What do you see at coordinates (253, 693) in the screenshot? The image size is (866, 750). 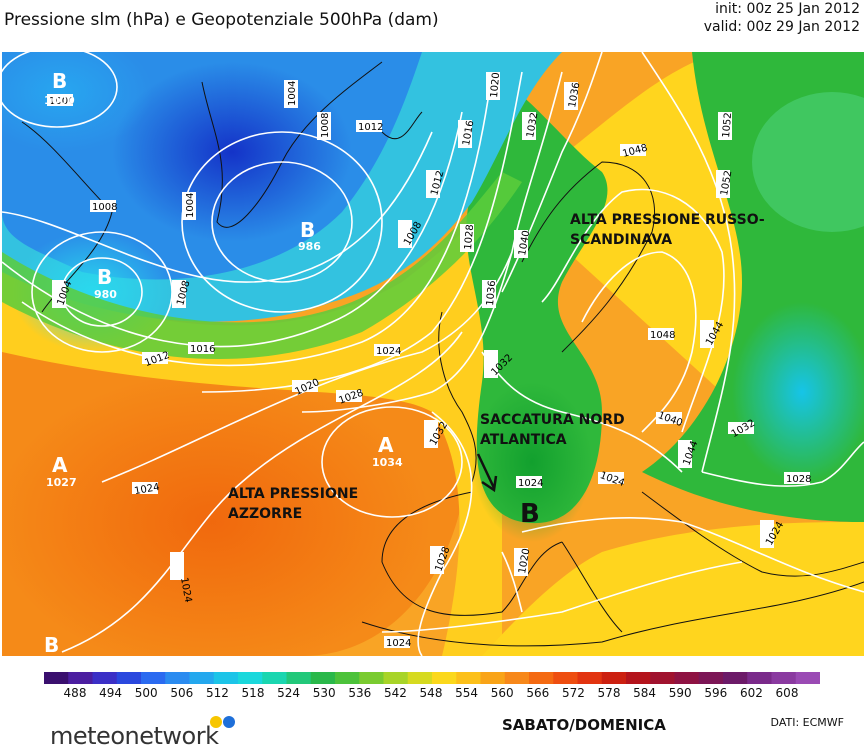 I see `colorbar-tick-label: 518` at bounding box center [253, 693].